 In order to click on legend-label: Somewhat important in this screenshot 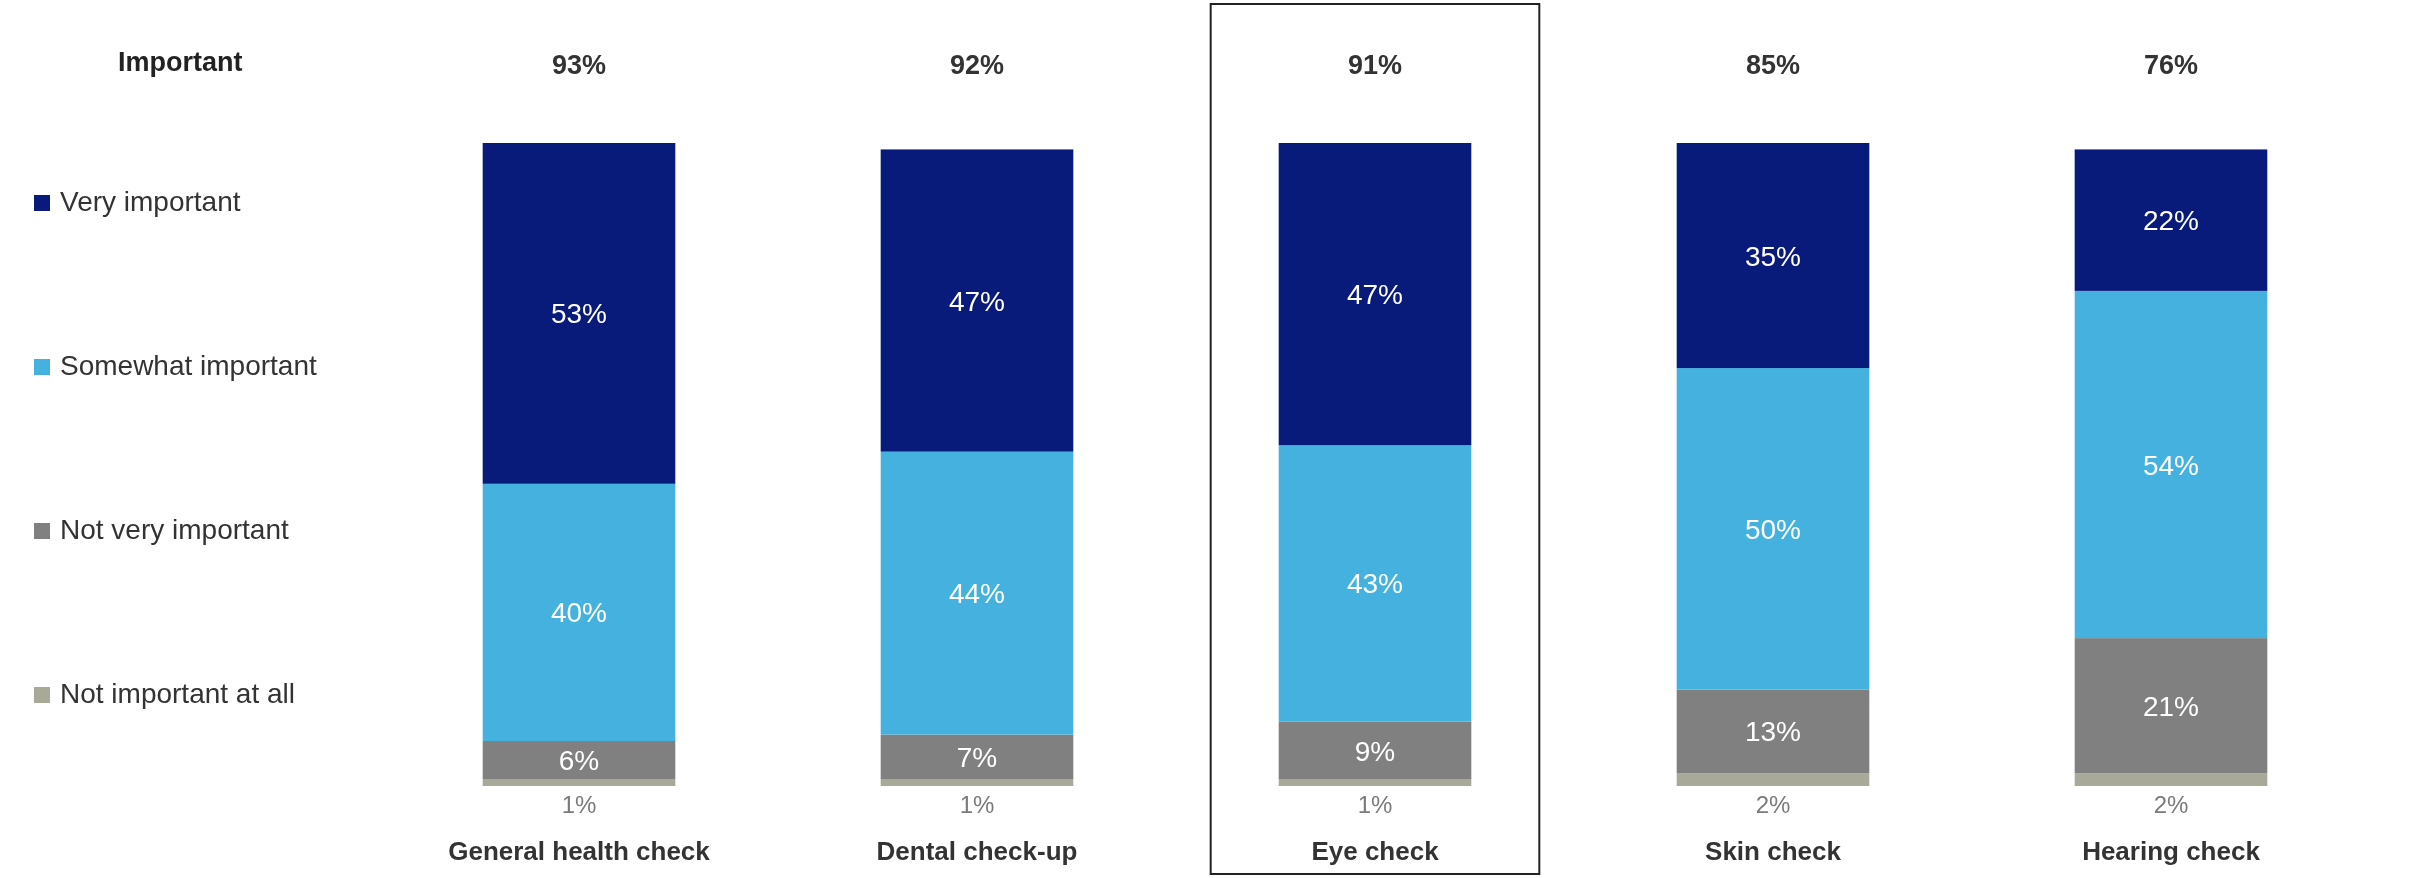, I will do `click(189, 365)`.